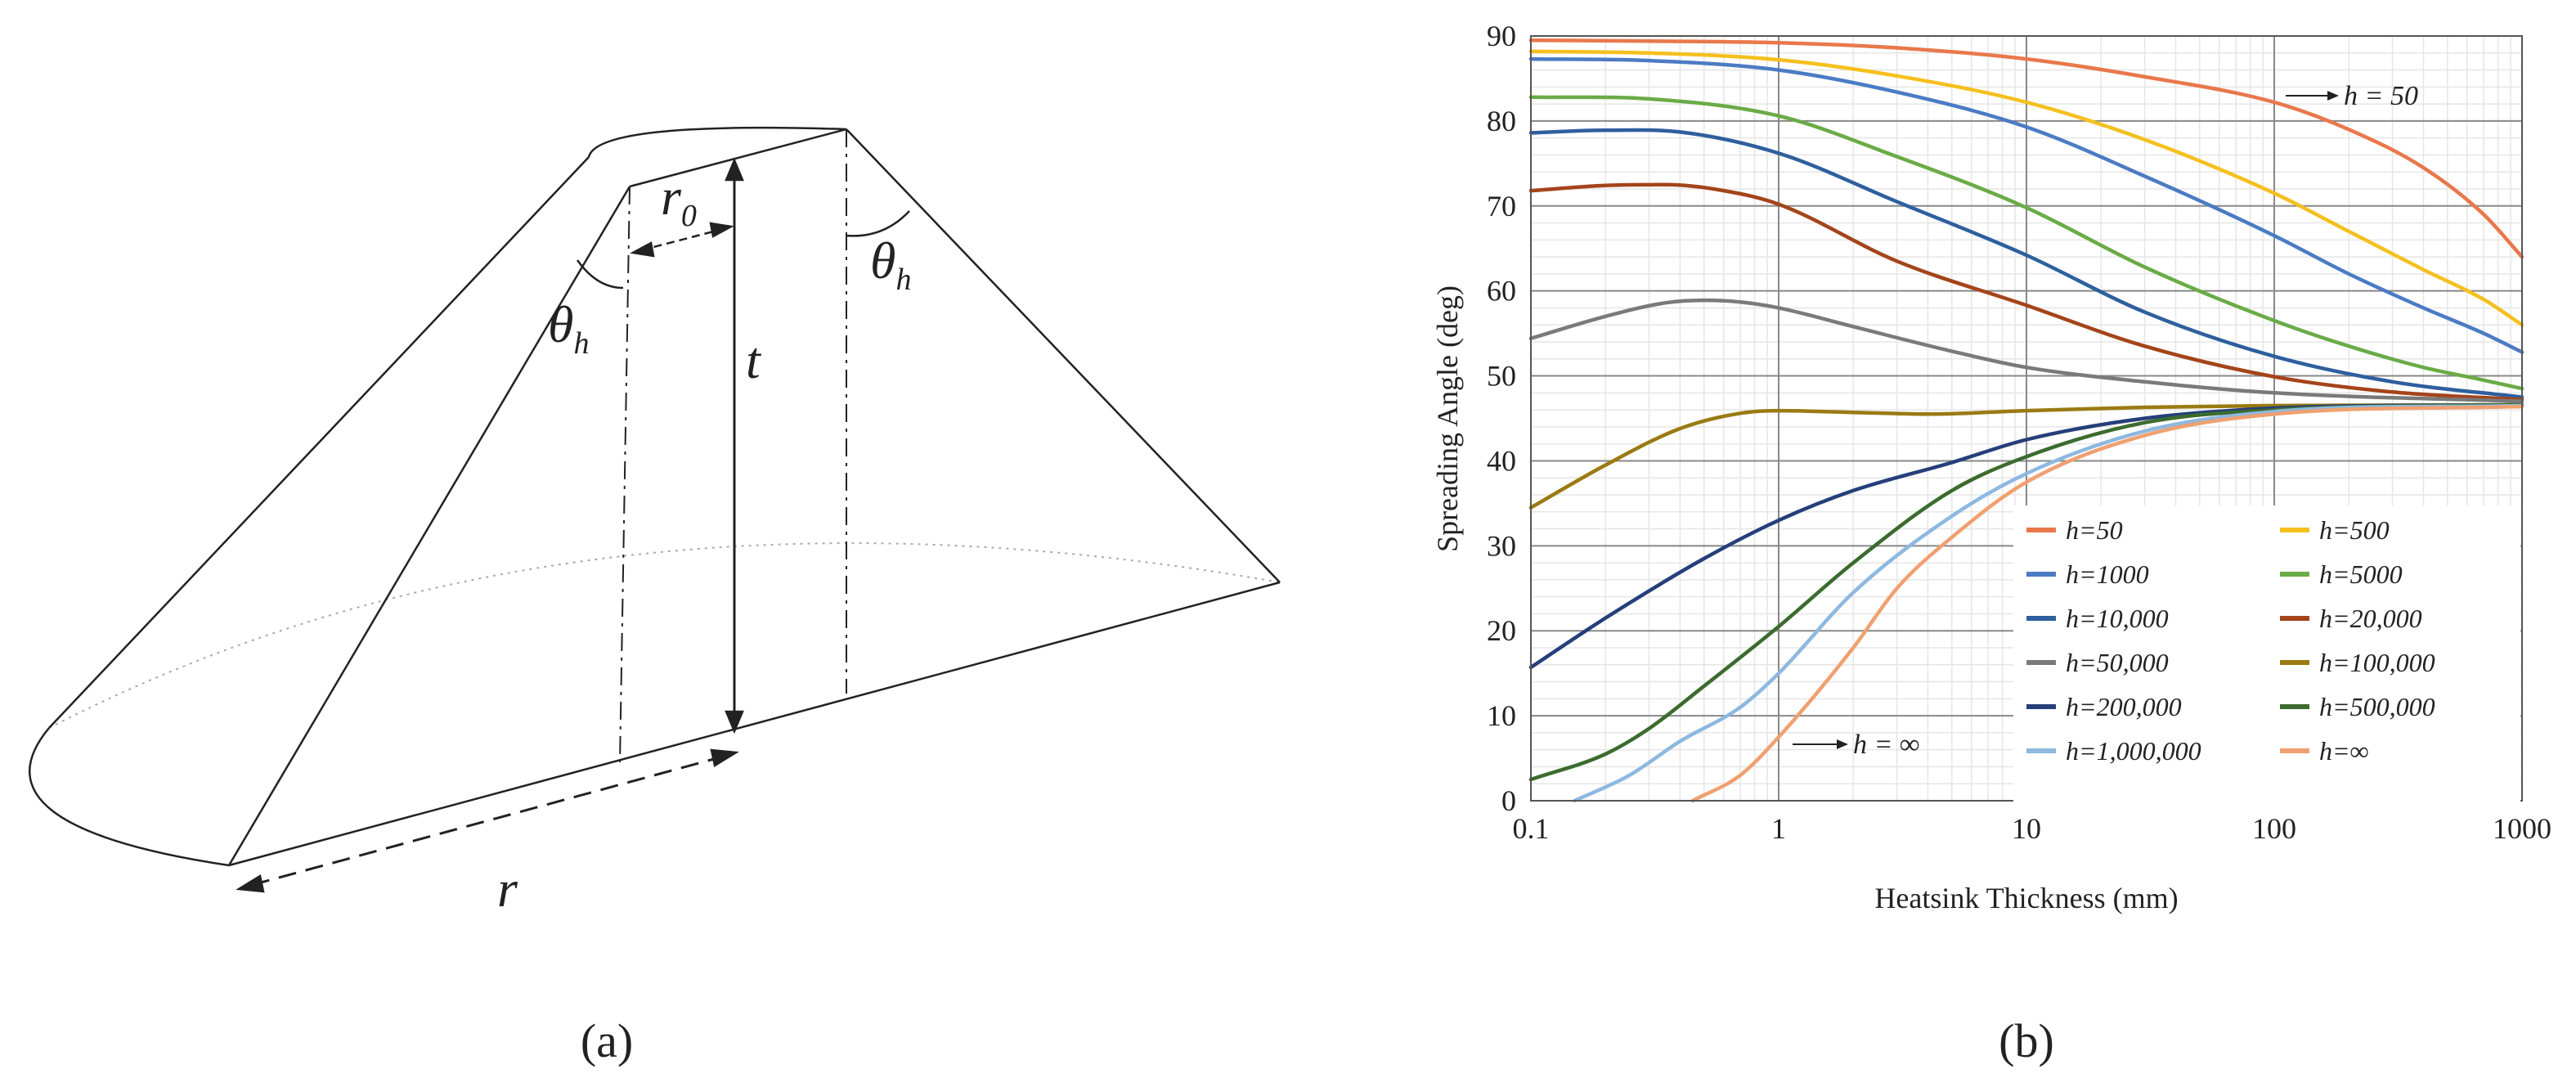 This screenshot has height=1087, width=2576. Describe the element at coordinates (2107, 574) in the screenshot. I see `legend-label: h=1000` at that location.